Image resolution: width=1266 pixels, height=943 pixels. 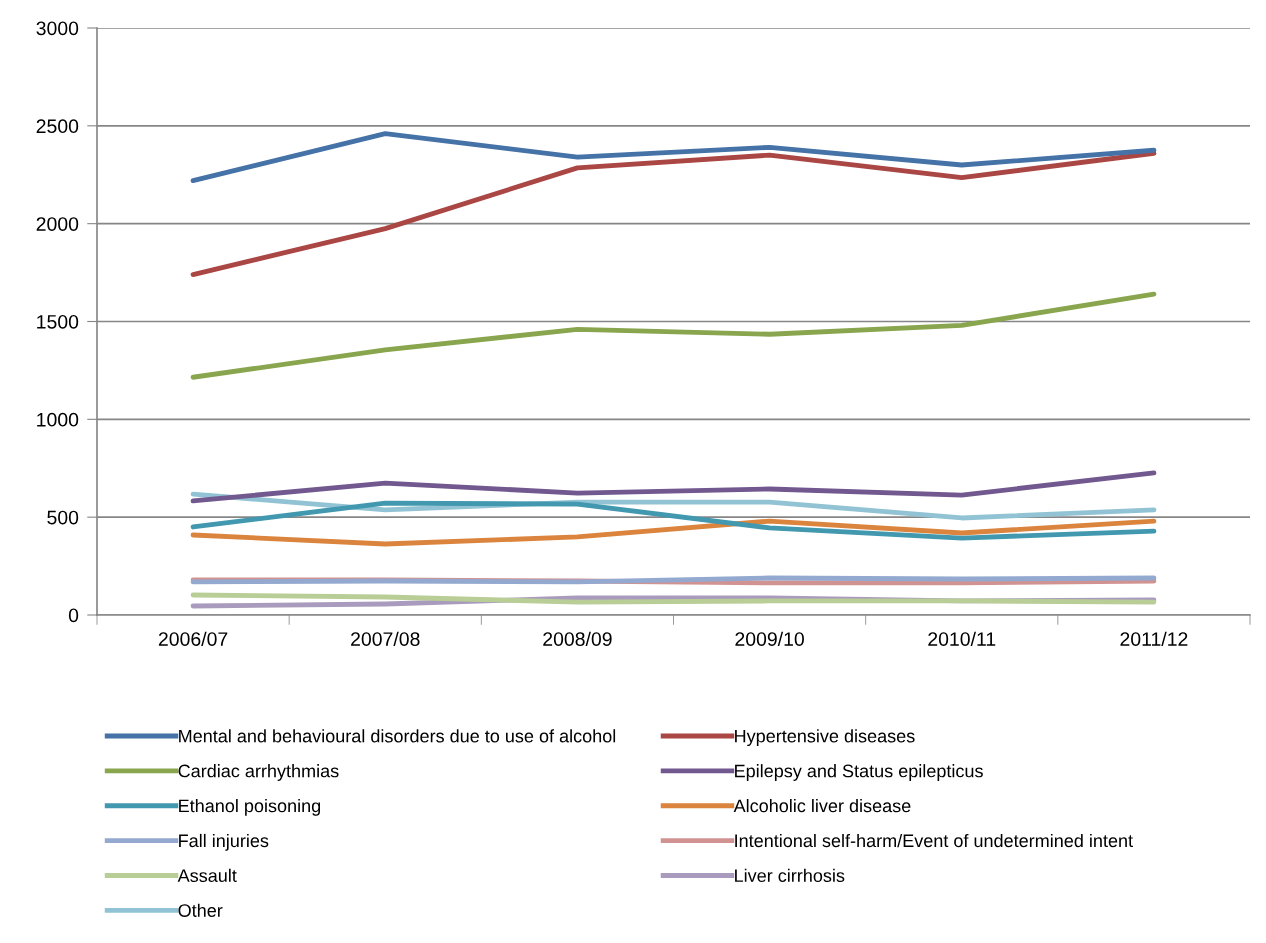 What do you see at coordinates (769, 638) in the screenshot?
I see `x-tick-label: 2009/10` at bounding box center [769, 638].